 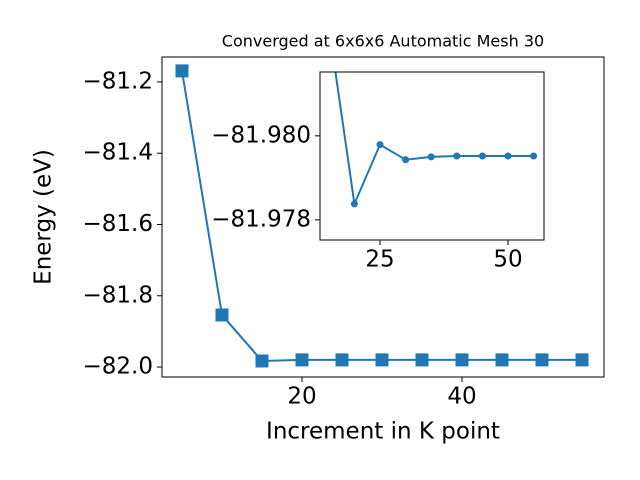 What do you see at coordinates (118, 153) in the screenshot?
I see `y-tick-label: −81.4` at bounding box center [118, 153].